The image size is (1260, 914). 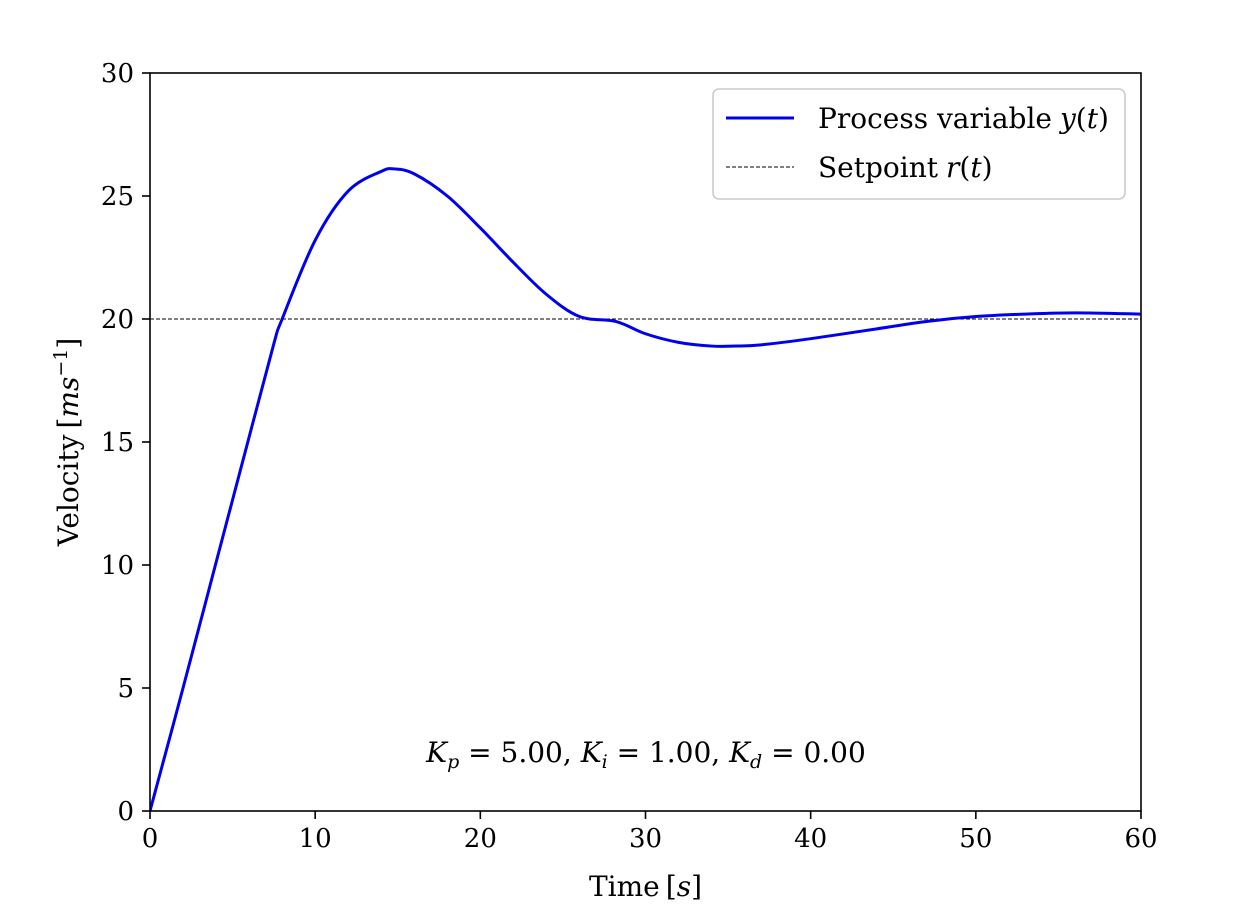 I want to click on legend: Process variable y(t) Setpoint r(t), so click(x=919, y=144).